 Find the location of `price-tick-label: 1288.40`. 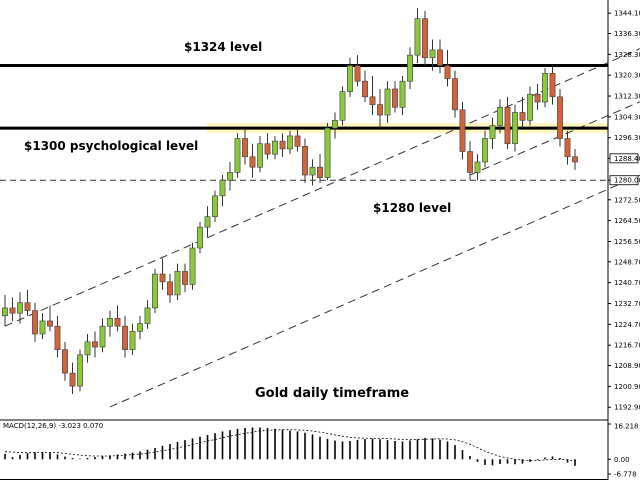

price-tick-label: 1288.40 is located at coordinates (627, 159).